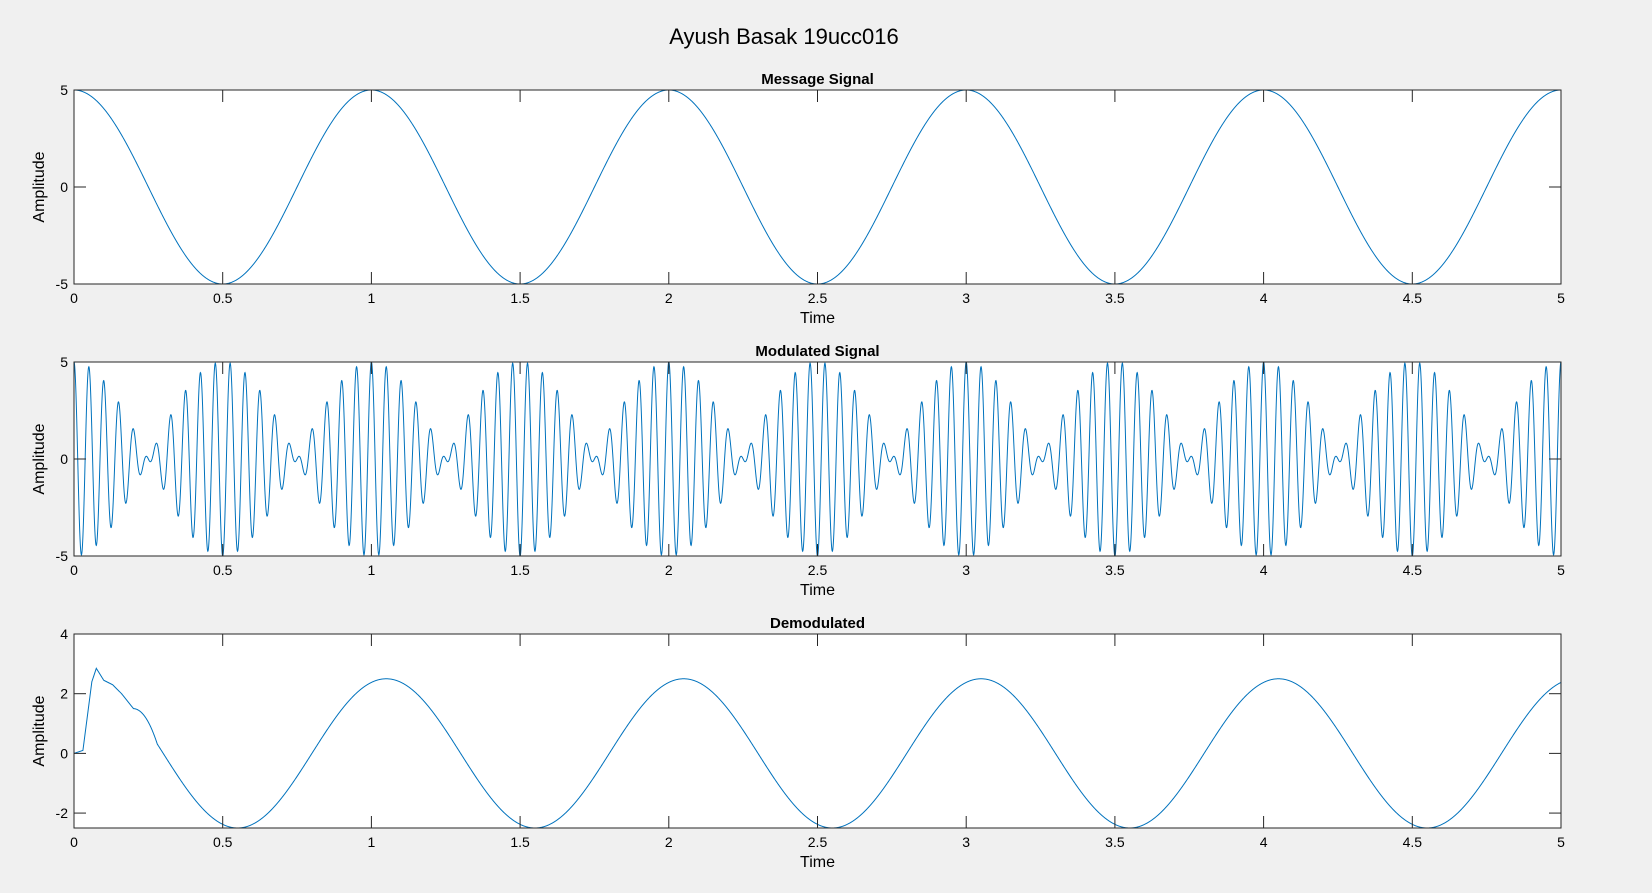 This screenshot has height=893, width=1652. What do you see at coordinates (64, 694) in the screenshot?
I see `y-tick-label: 2` at bounding box center [64, 694].